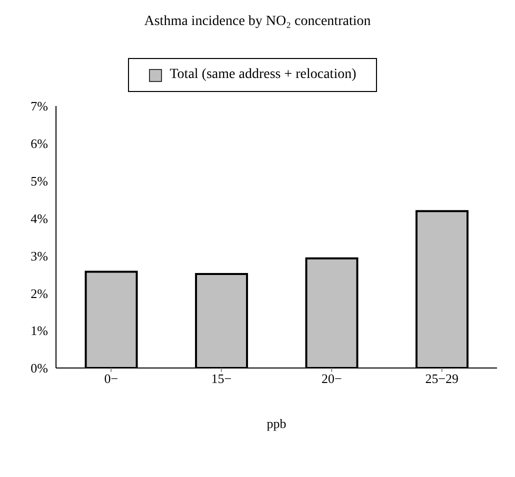  Describe the element at coordinates (276, 423) in the screenshot. I see `x-axis-title: ppb` at that location.